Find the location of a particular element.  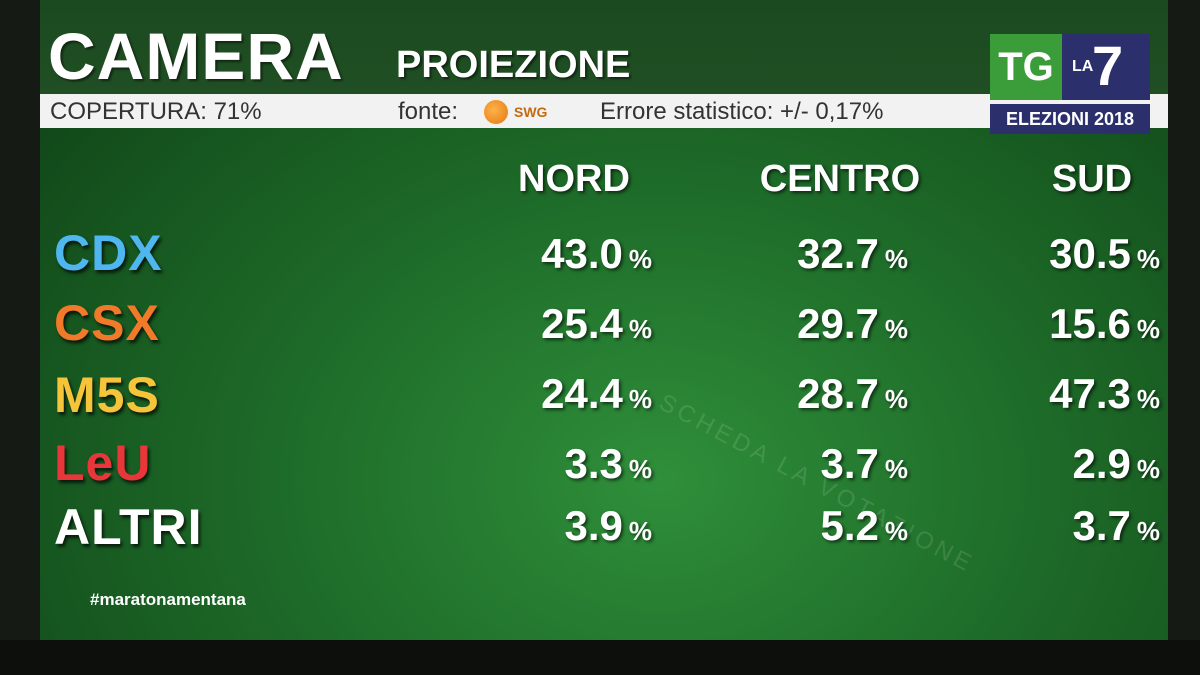

value-cdx-centro: 32.7% is located at coordinates (852, 253).